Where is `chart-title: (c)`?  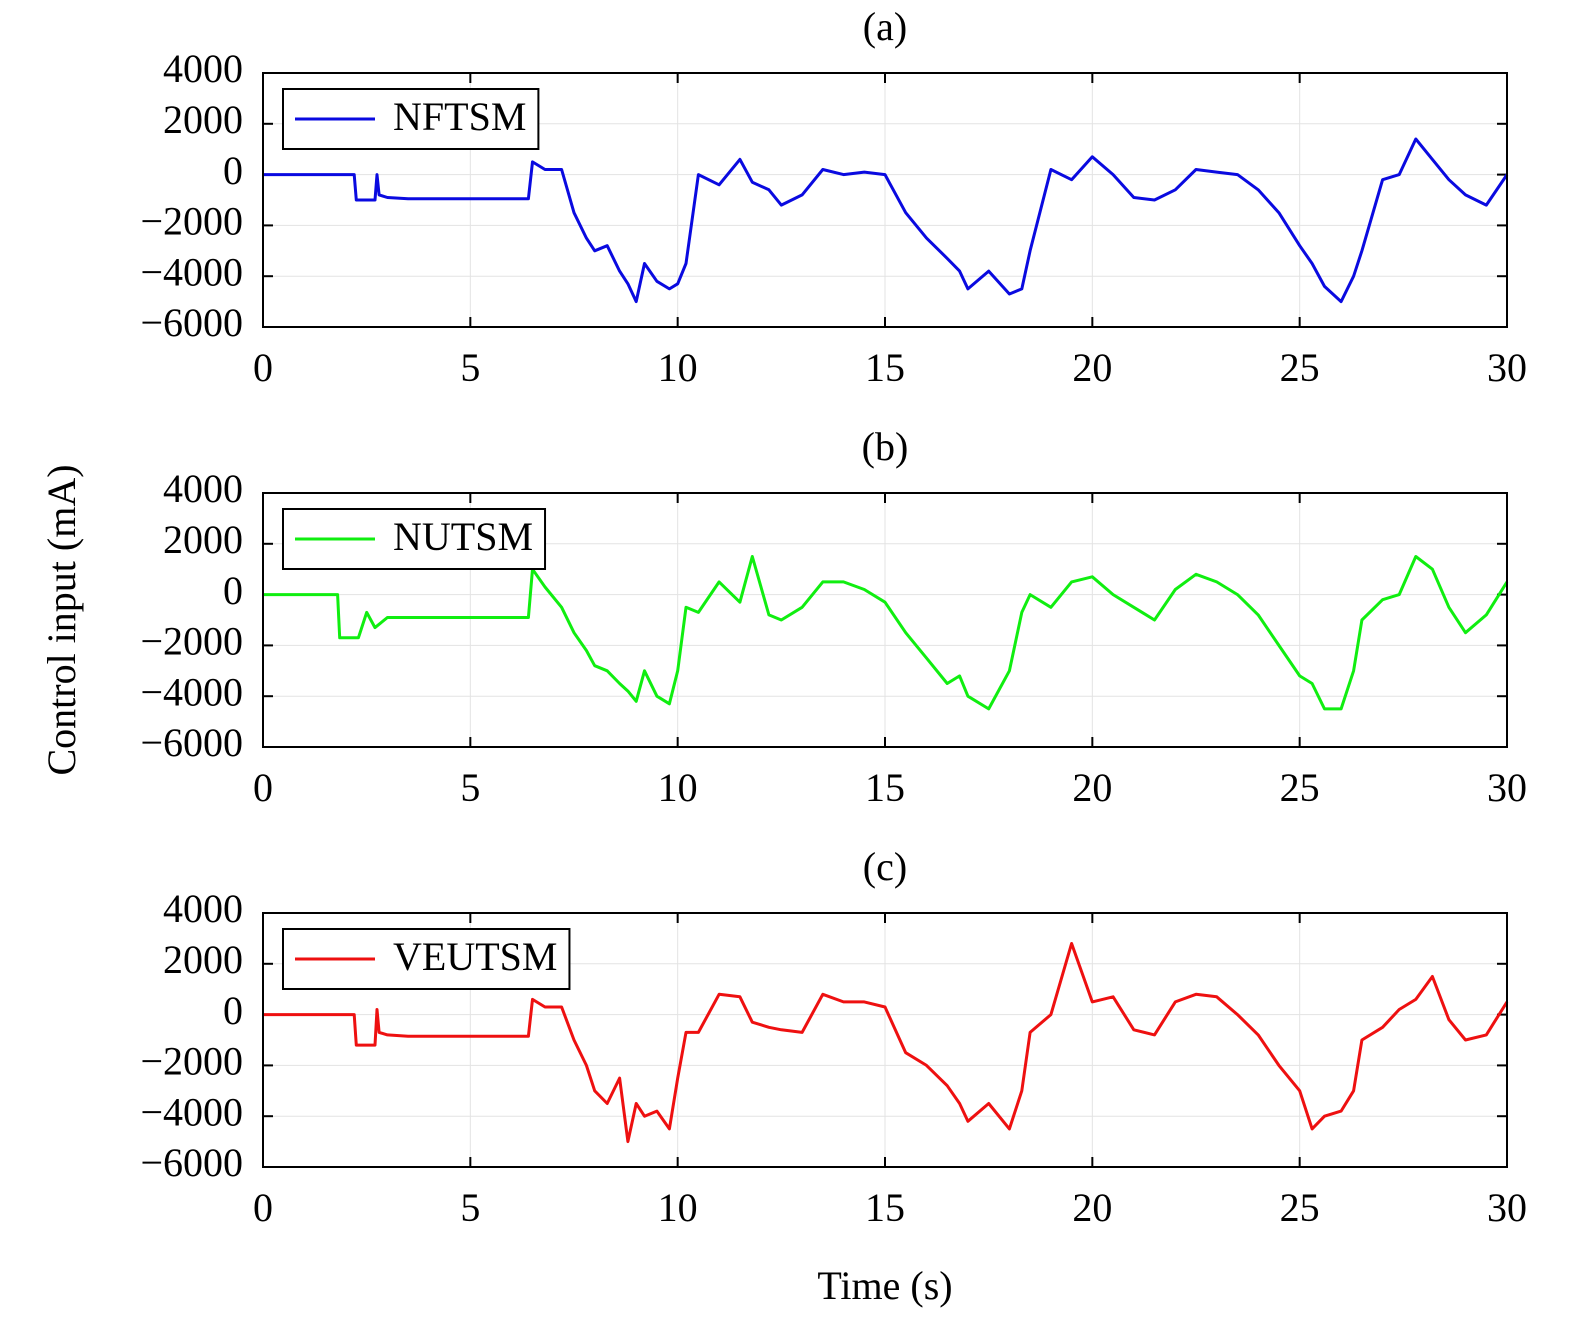 chart-title: (c) is located at coordinates (885, 866).